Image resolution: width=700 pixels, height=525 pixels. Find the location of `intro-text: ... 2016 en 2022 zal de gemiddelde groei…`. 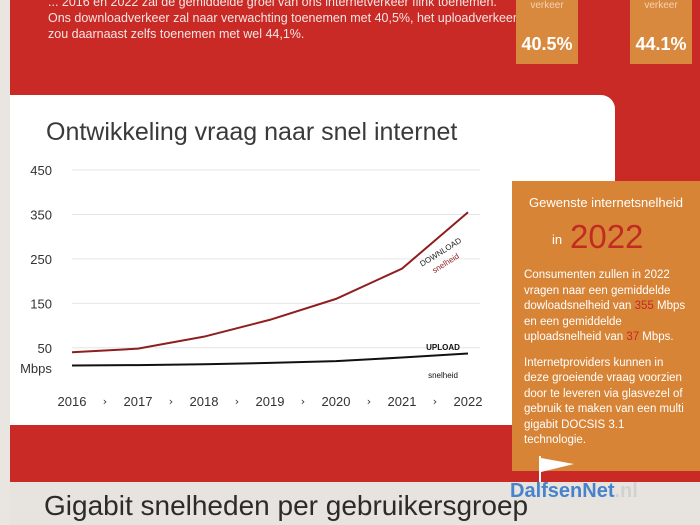

intro-text: ... 2016 en 2022 zal de gemiddelde groei… is located at coordinates (283, 21).